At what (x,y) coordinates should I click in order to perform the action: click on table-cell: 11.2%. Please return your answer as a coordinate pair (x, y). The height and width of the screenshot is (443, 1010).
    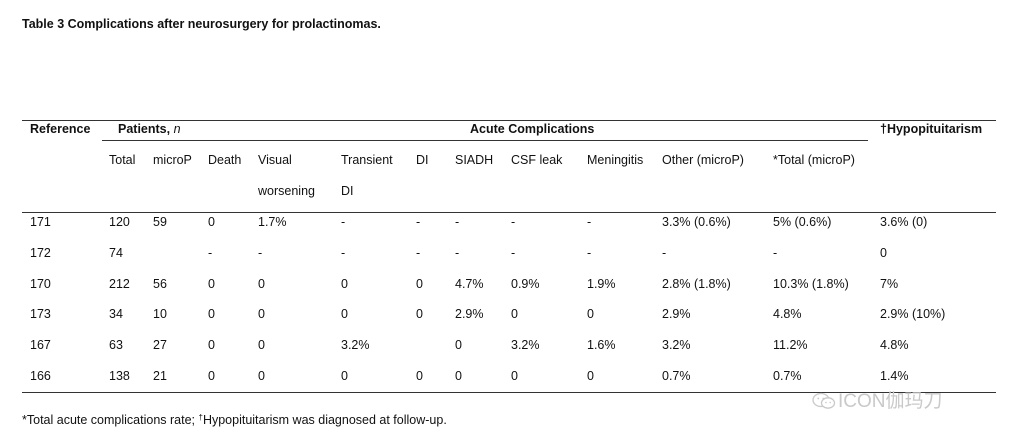
    Looking at the image, I should click on (790, 345).